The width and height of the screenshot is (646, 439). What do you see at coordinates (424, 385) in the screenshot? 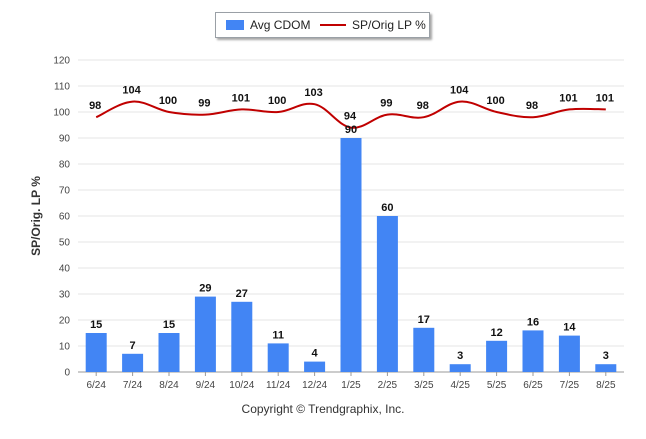
I see `x-tick-label: 3/25` at bounding box center [424, 385].